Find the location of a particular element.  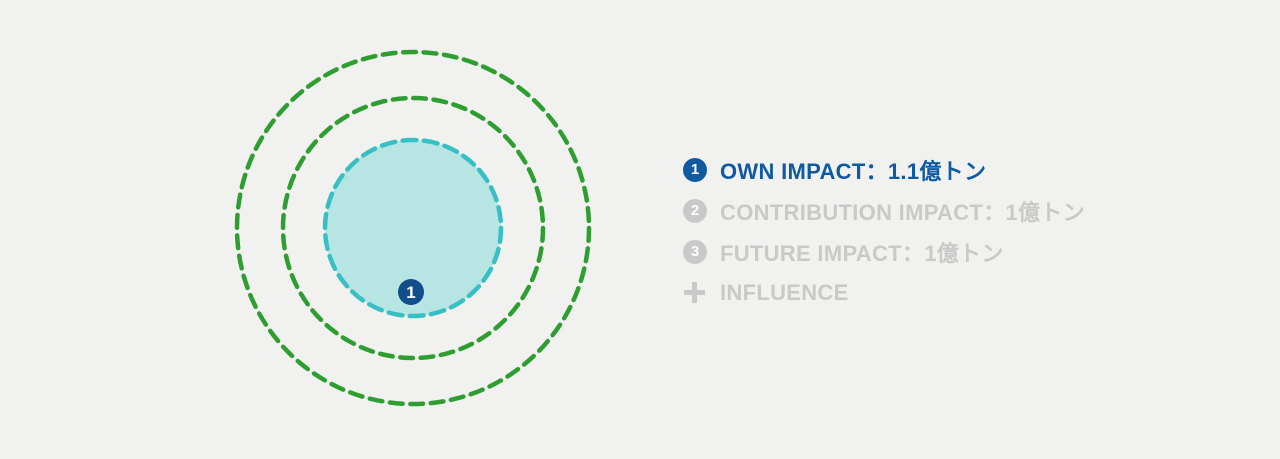

legend-item-label: CONTRIBUTION IMPACT：1億トン is located at coordinates (902, 212).